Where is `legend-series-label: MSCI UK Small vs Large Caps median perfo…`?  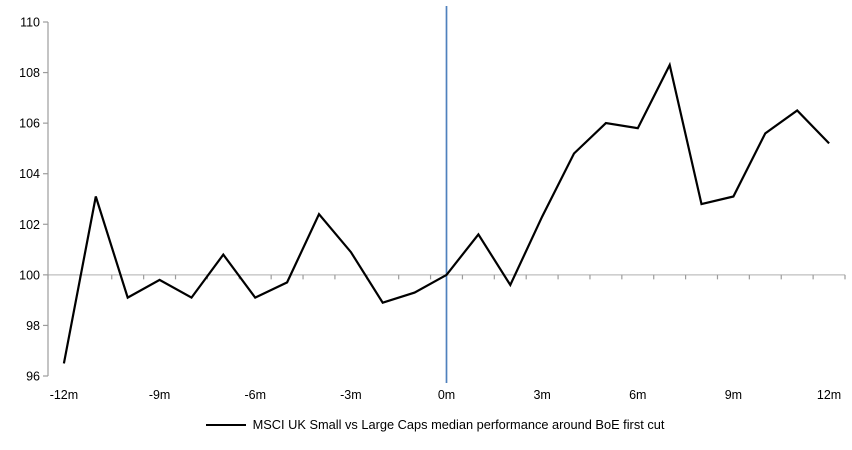
legend-series-label: MSCI UK Small vs Large Caps median perfo… is located at coordinates (458, 424).